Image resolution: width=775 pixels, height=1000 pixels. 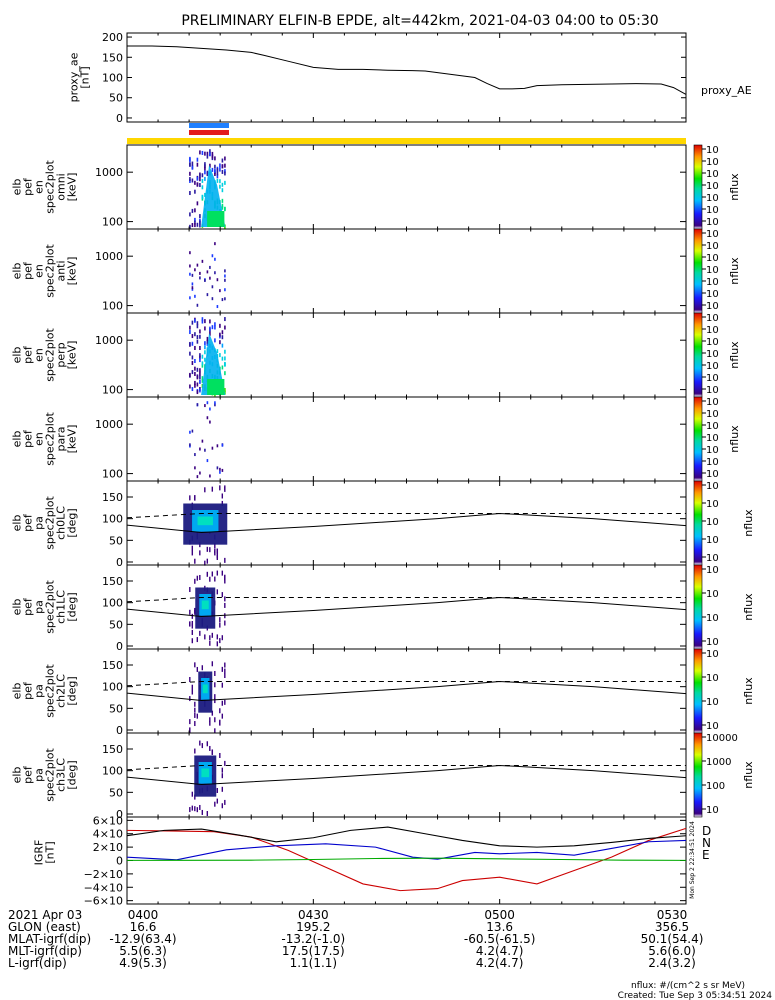 What do you see at coordinates (103, 901) in the screenshot?
I see `y-tick-label: −6×10⁴` at bounding box center [103, 901].